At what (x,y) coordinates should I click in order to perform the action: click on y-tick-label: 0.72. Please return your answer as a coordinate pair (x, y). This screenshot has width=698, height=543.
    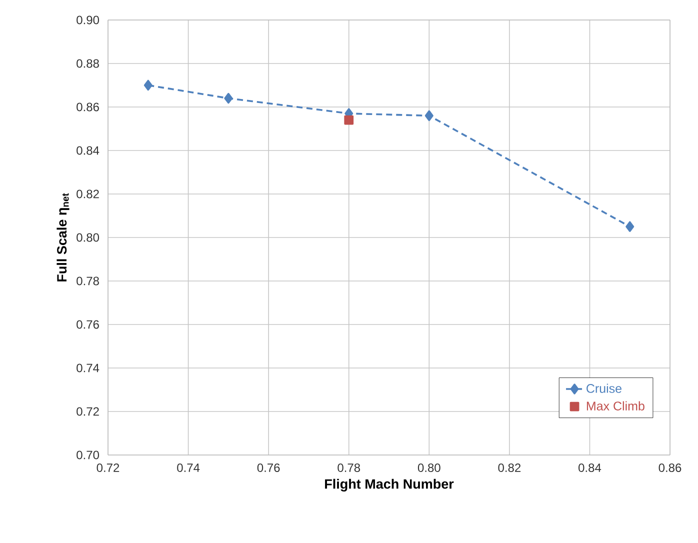
    Looking at the image, I should click on (87, 411).